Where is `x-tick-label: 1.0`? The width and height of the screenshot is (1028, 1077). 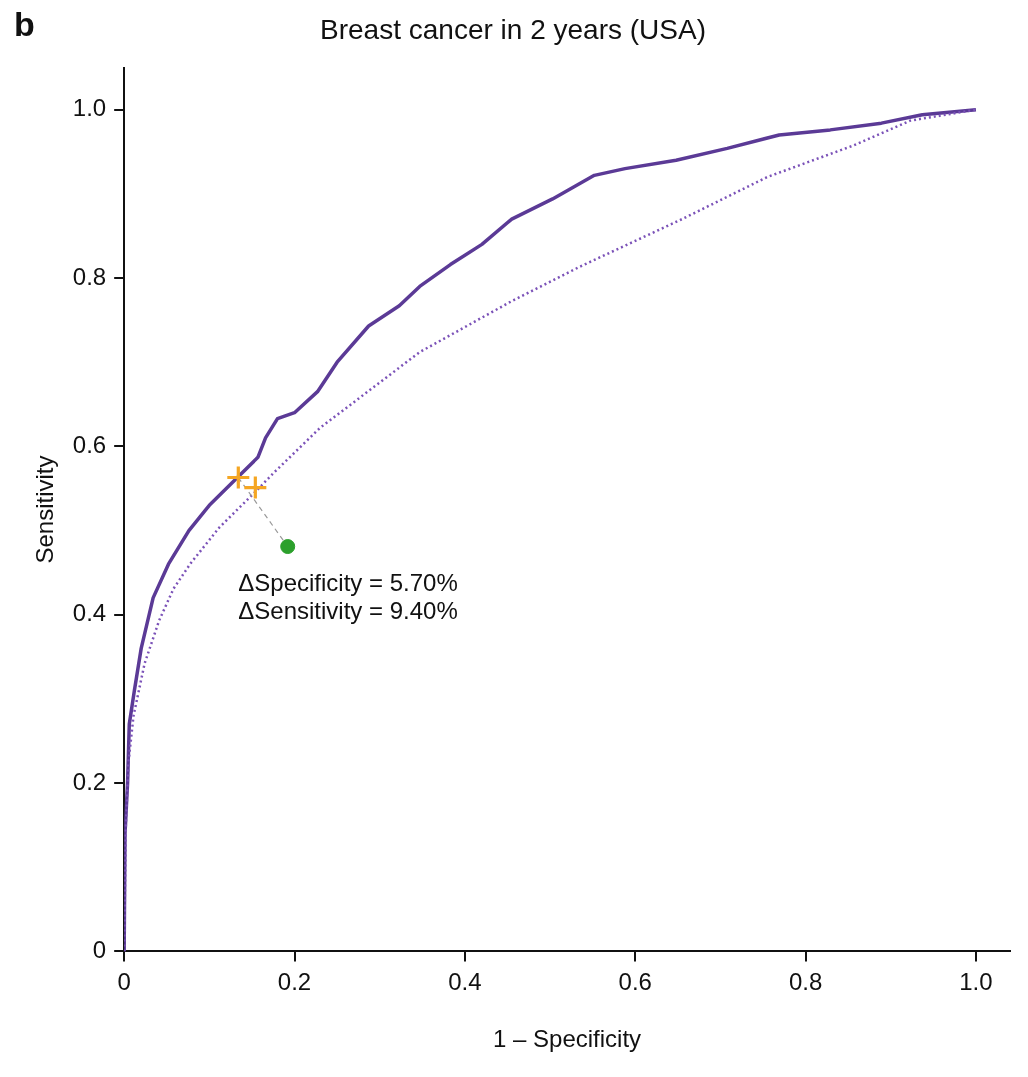 x-tick-label: 1.0 is located at coordinates (976, 982).